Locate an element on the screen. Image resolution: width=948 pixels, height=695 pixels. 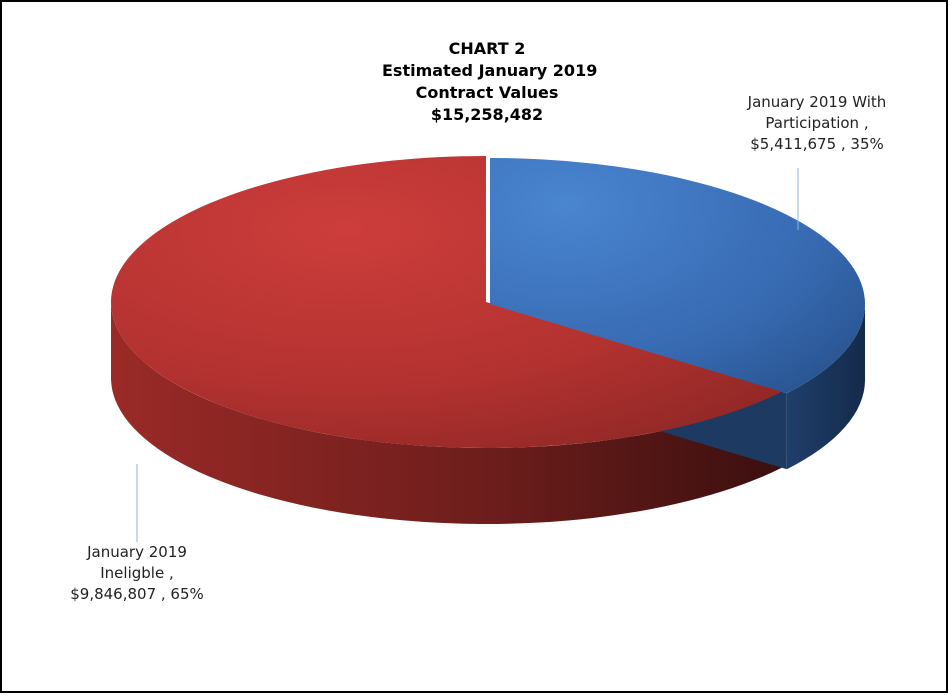
chart-title-line: CHART 2 is located at coordinates (487, 48).